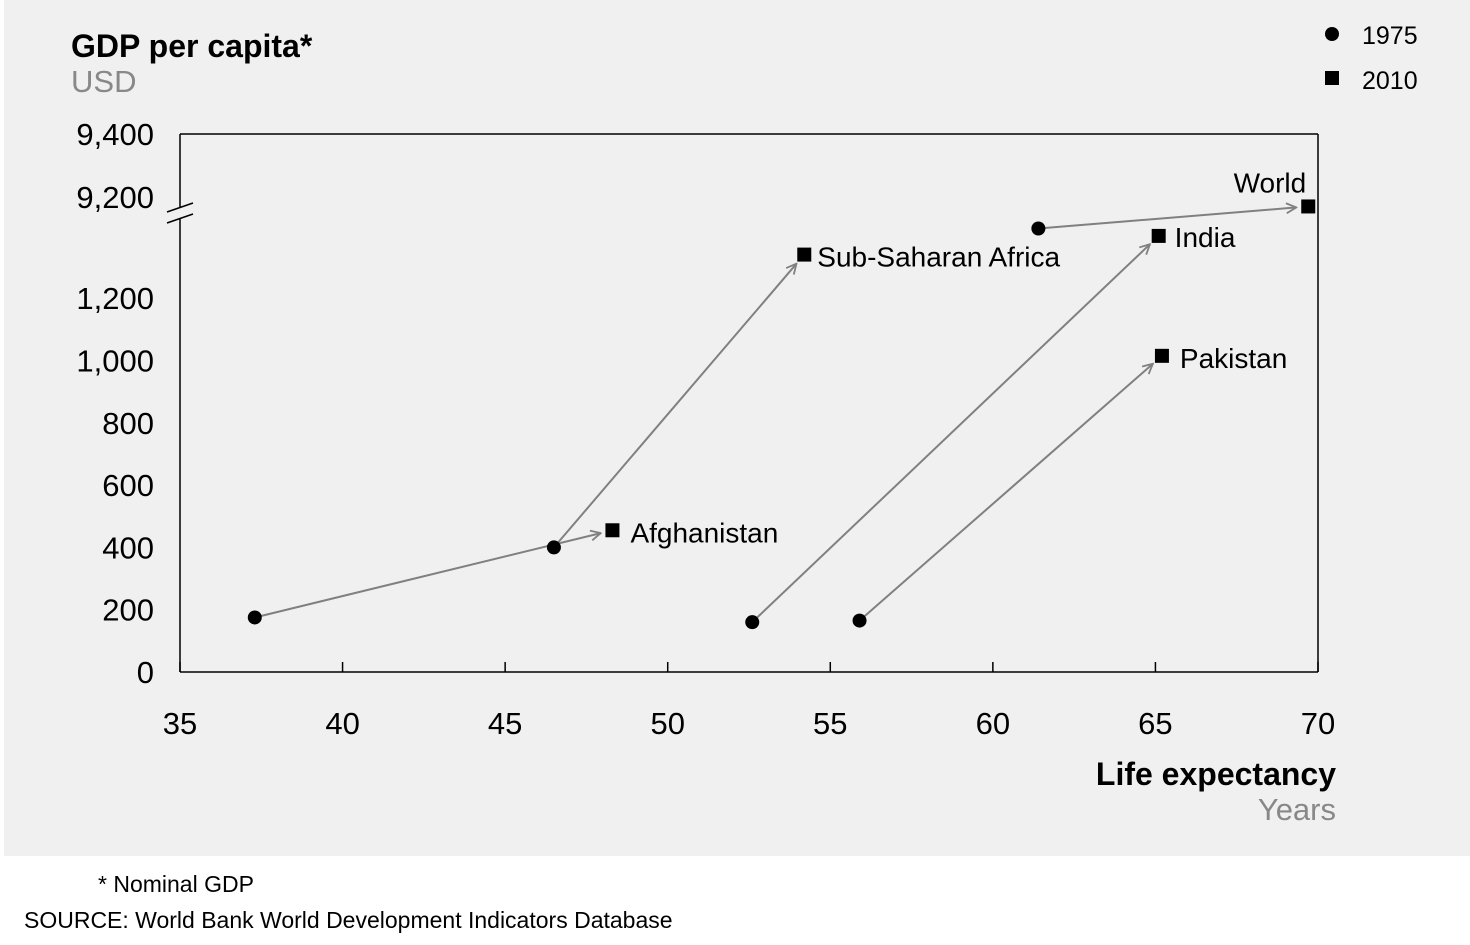  Describe the element at coordinates (115, 361) in the screenshot. I see `y-tick-label: 1,000` at that location.